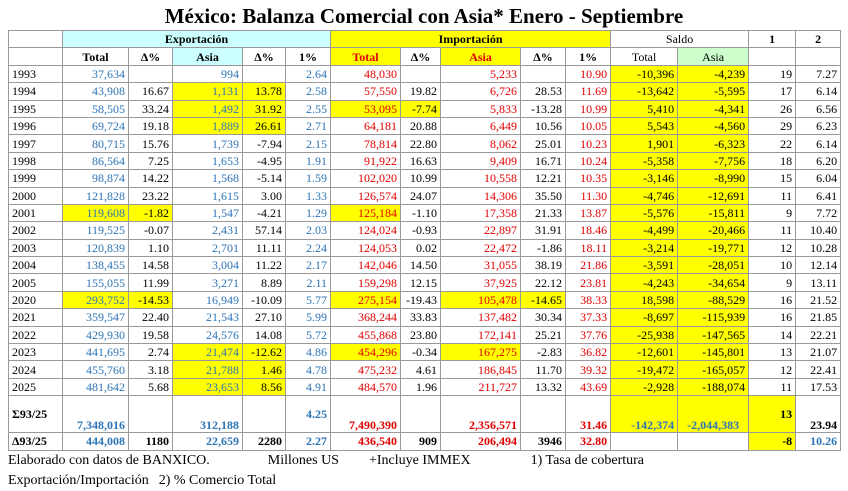 This screenshot has width=848, height=491. I want to click on table-cell: 10.56, so click(543, 126).